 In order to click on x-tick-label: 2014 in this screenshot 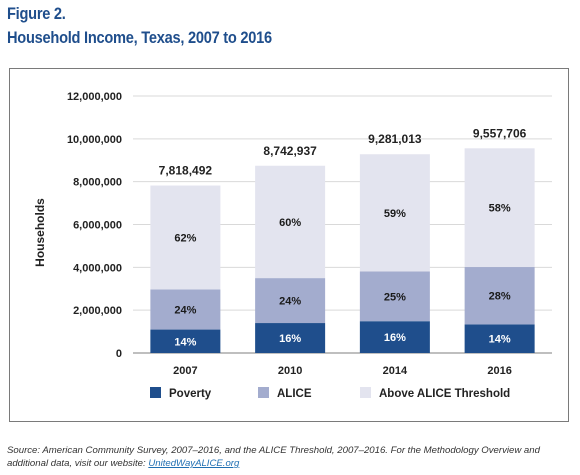, I will do `click(395, 371)`.